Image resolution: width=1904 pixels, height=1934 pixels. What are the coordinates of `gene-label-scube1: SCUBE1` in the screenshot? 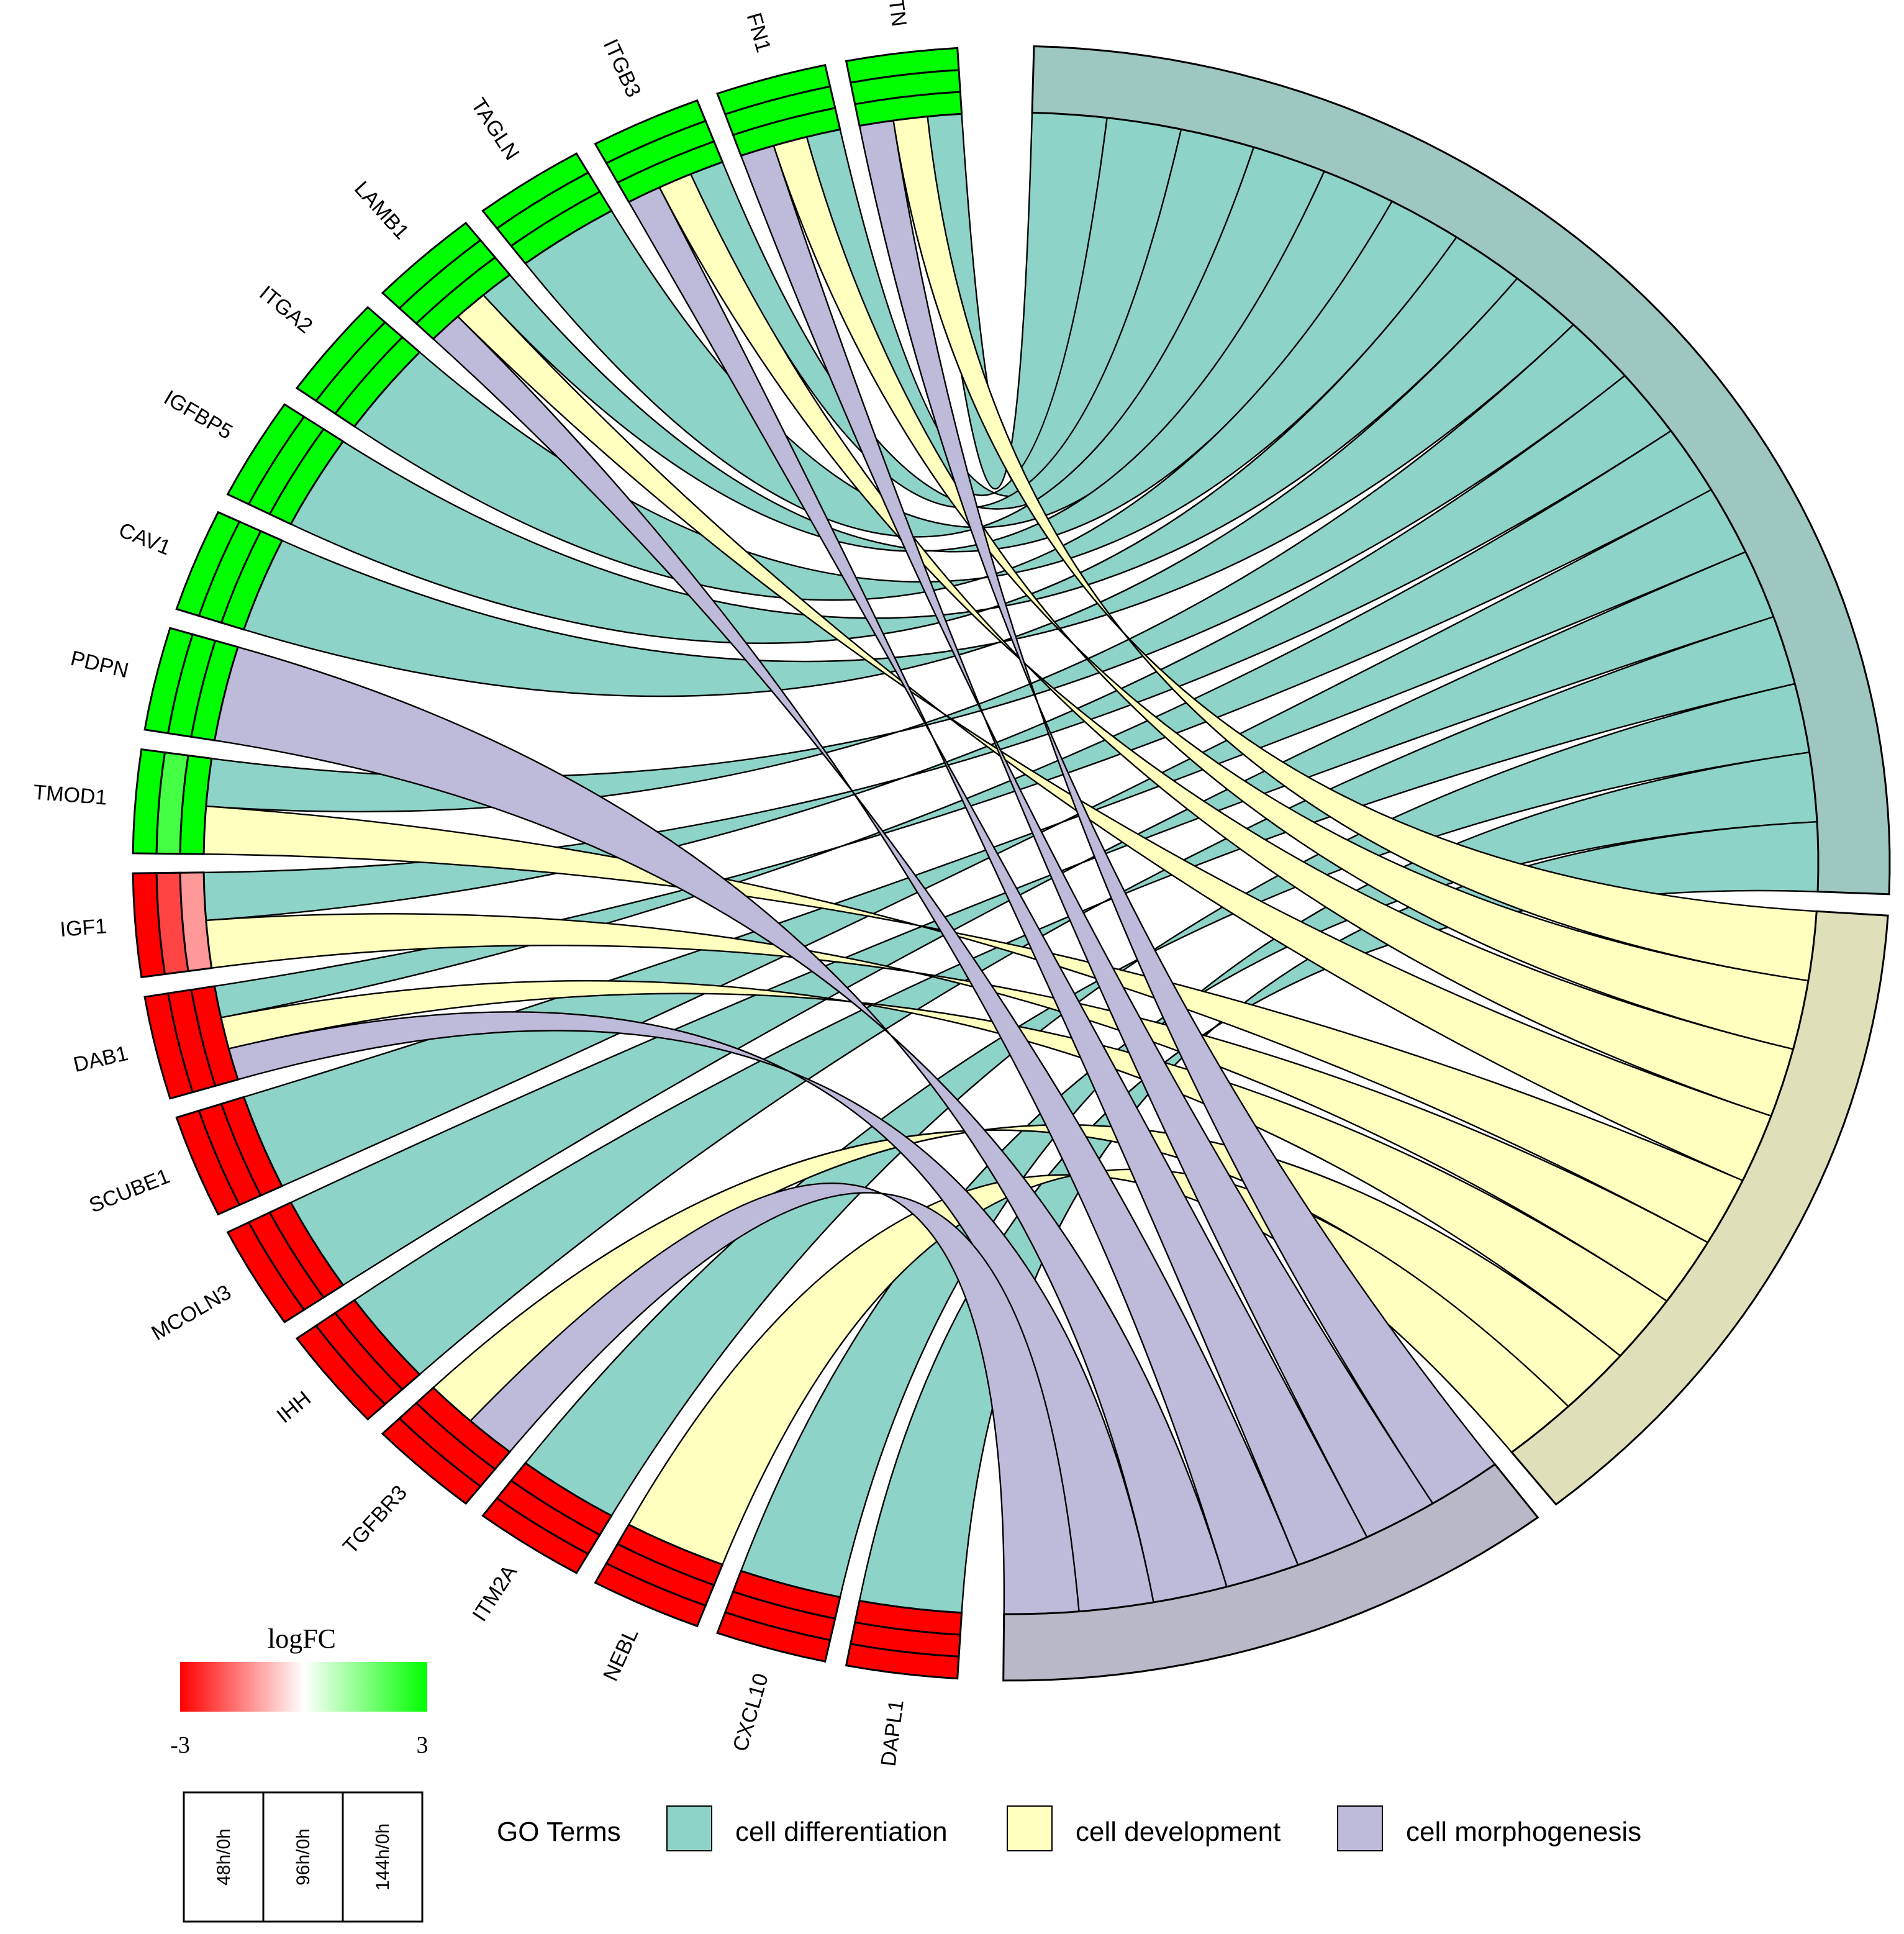 It's located at (129, 1191).